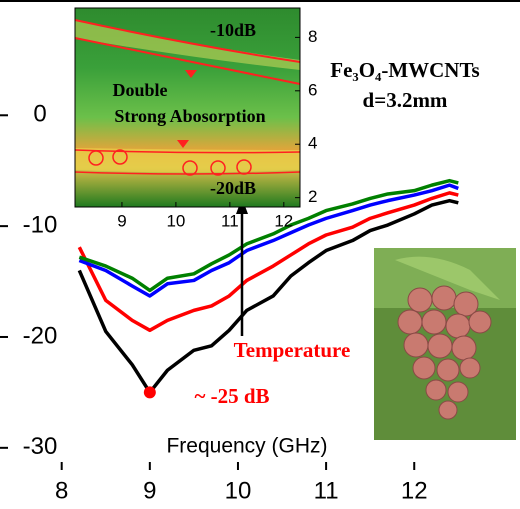  What do you see at coordinates (312, 89) in the screenshot?
I see `inset-y-tick-label: 6` at bounding box center [312, 89].